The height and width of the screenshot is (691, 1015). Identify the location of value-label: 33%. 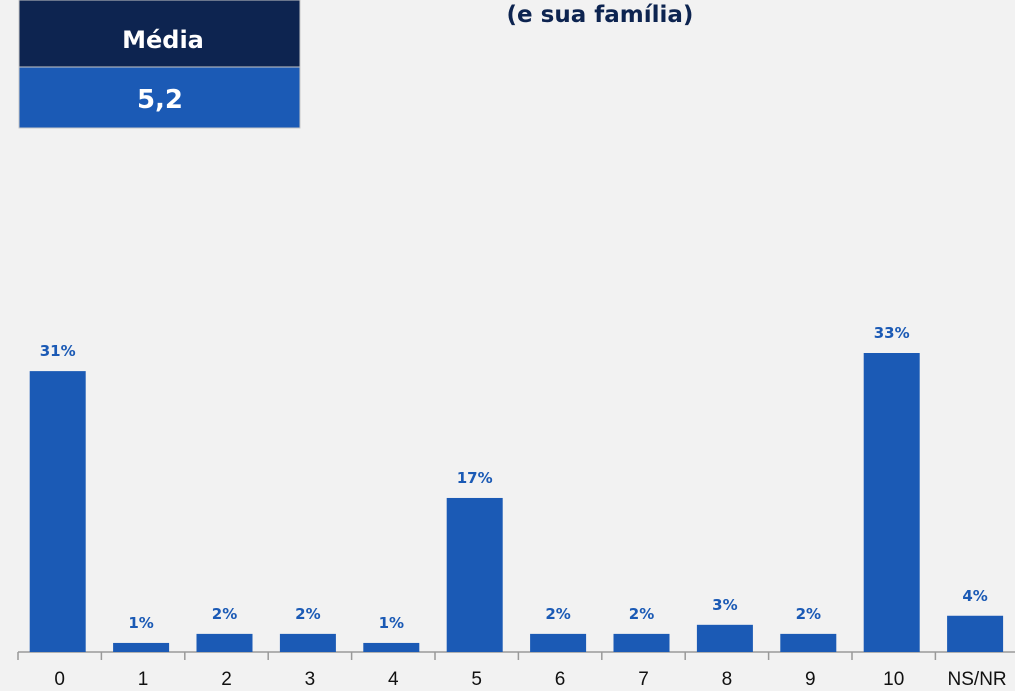
(892, 333).